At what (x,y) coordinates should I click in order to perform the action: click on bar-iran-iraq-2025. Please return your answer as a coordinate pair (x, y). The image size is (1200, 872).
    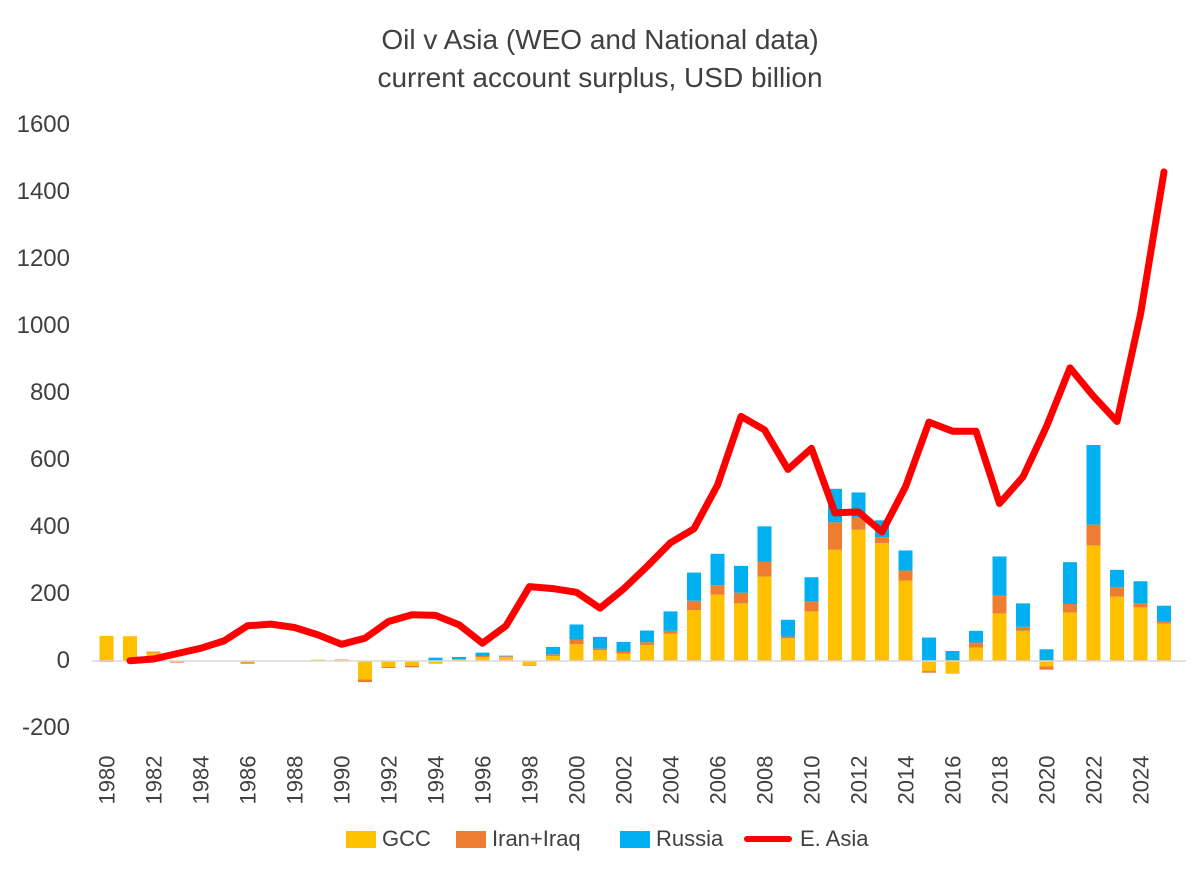
    Looking at the image, I should click on (1164, 622).